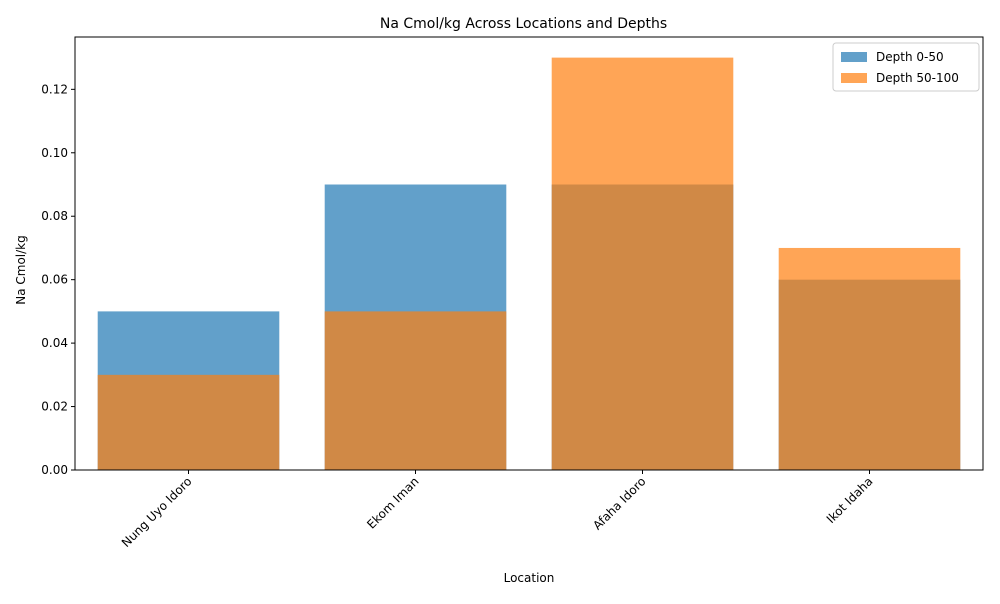 The width and height of the screenshot is (1000, 604). Describe the element at coordinates (869, 358) in the screenshot. I see `bar-depth-50-100-ikot-idaha` at that location.